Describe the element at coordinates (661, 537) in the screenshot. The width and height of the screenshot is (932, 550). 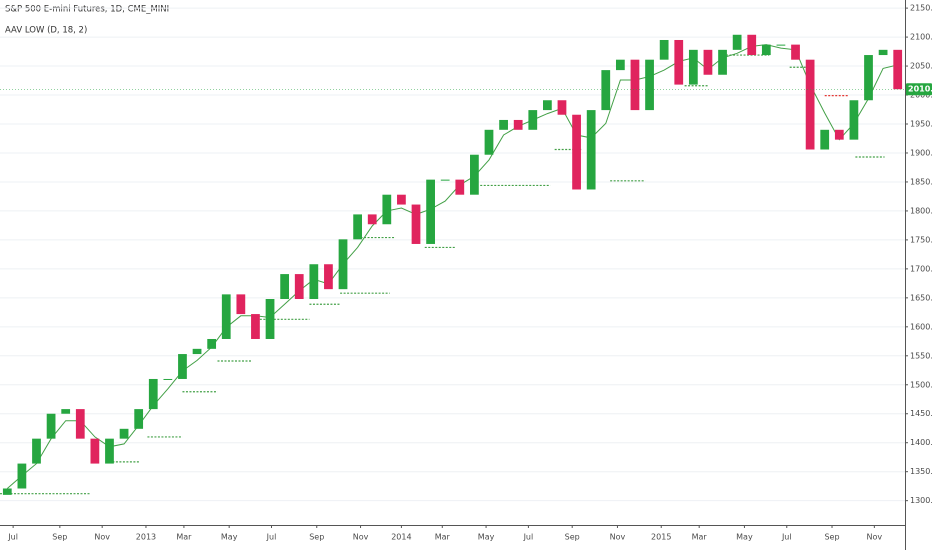
I see `x-tick-label: 2015` at that location.